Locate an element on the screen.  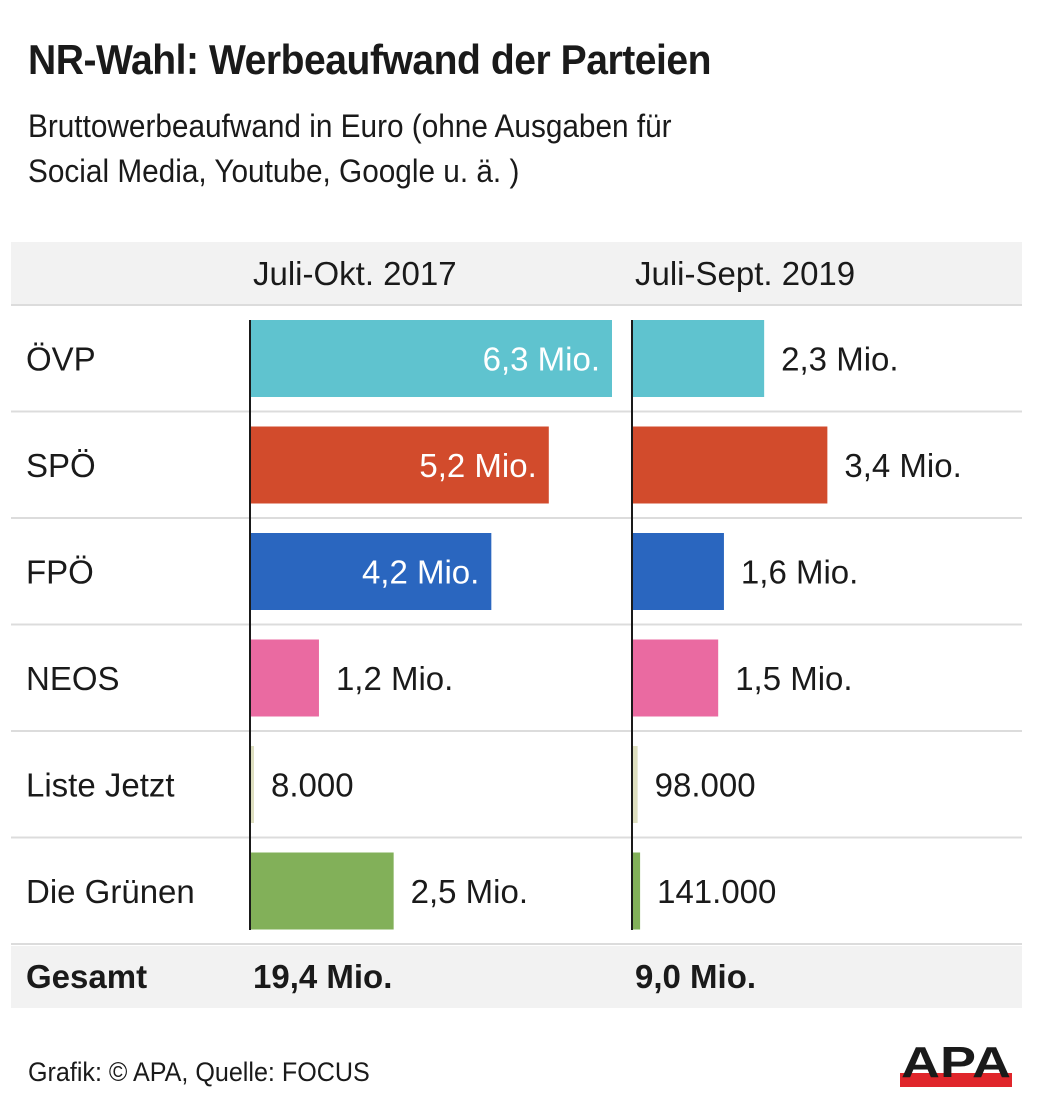
category-label: FPÖ is located at coordinates (60, 571).